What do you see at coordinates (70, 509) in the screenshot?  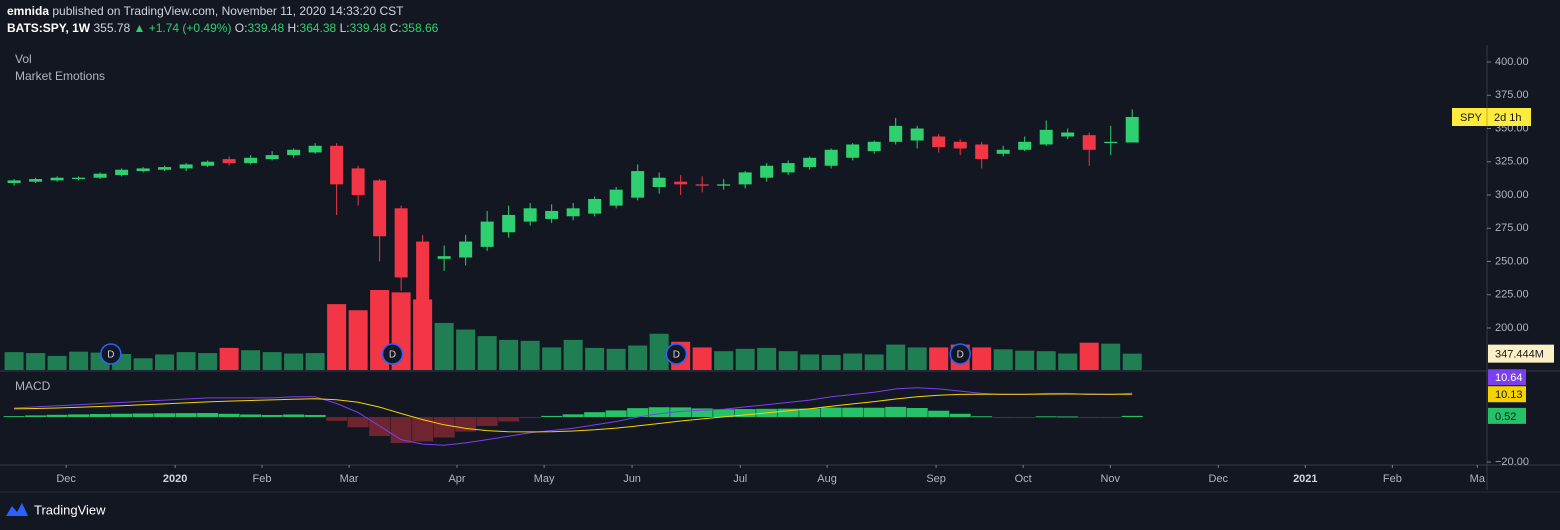 I see `footer-brand: TradingView` at bounding box center [70, 509].